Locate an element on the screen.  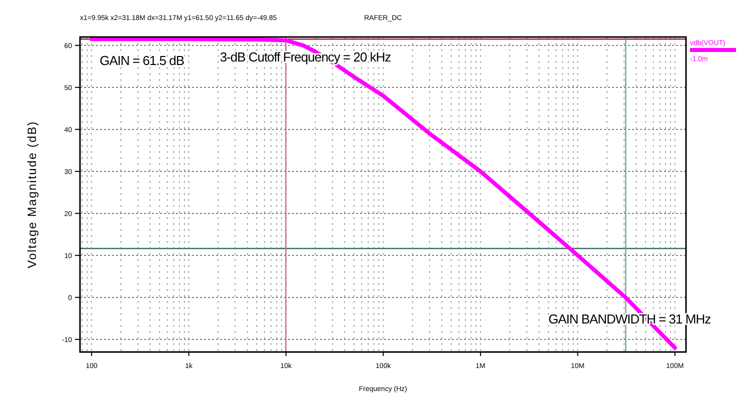
y-axis-title: Voltage Magnitude (dB) is located at coordinates (32, 194).